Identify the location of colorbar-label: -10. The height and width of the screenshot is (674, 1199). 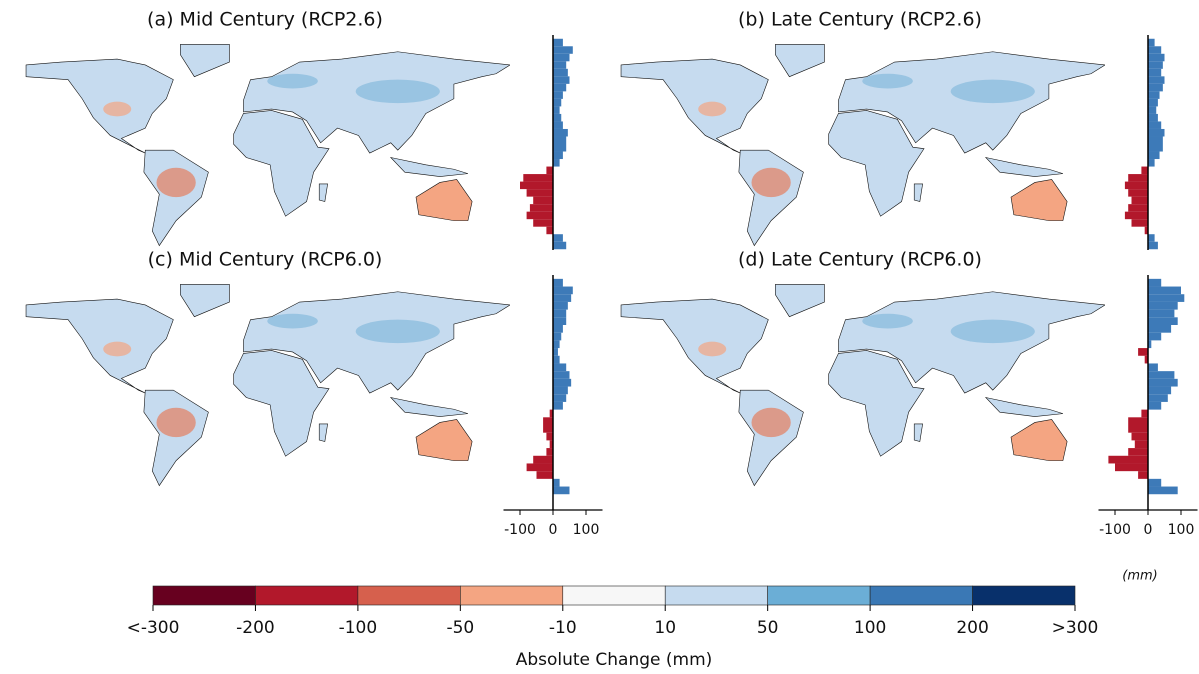
(563, 628).